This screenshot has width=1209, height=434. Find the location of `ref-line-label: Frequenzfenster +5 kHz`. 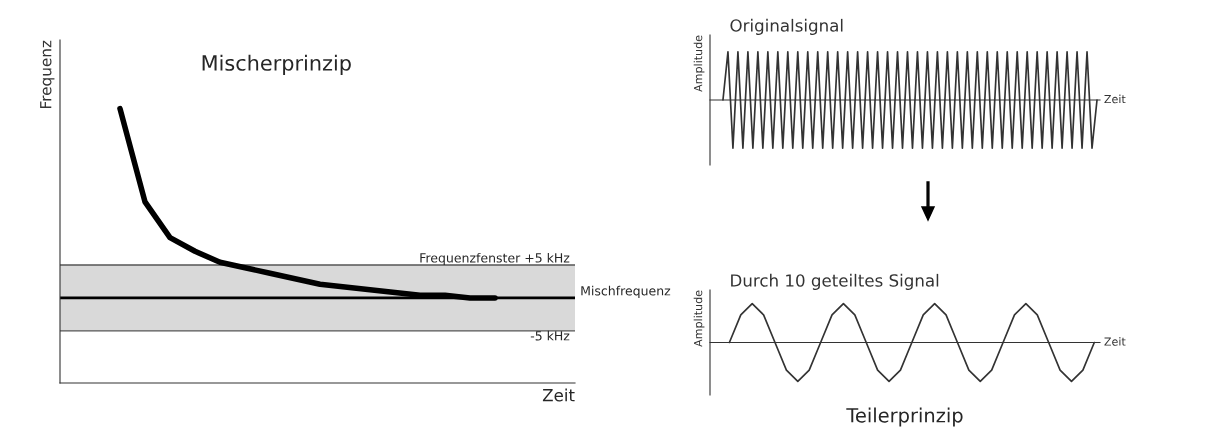

ref-line-label: Frequenzfenster +5 kHz is located at coordinates (495, 259).